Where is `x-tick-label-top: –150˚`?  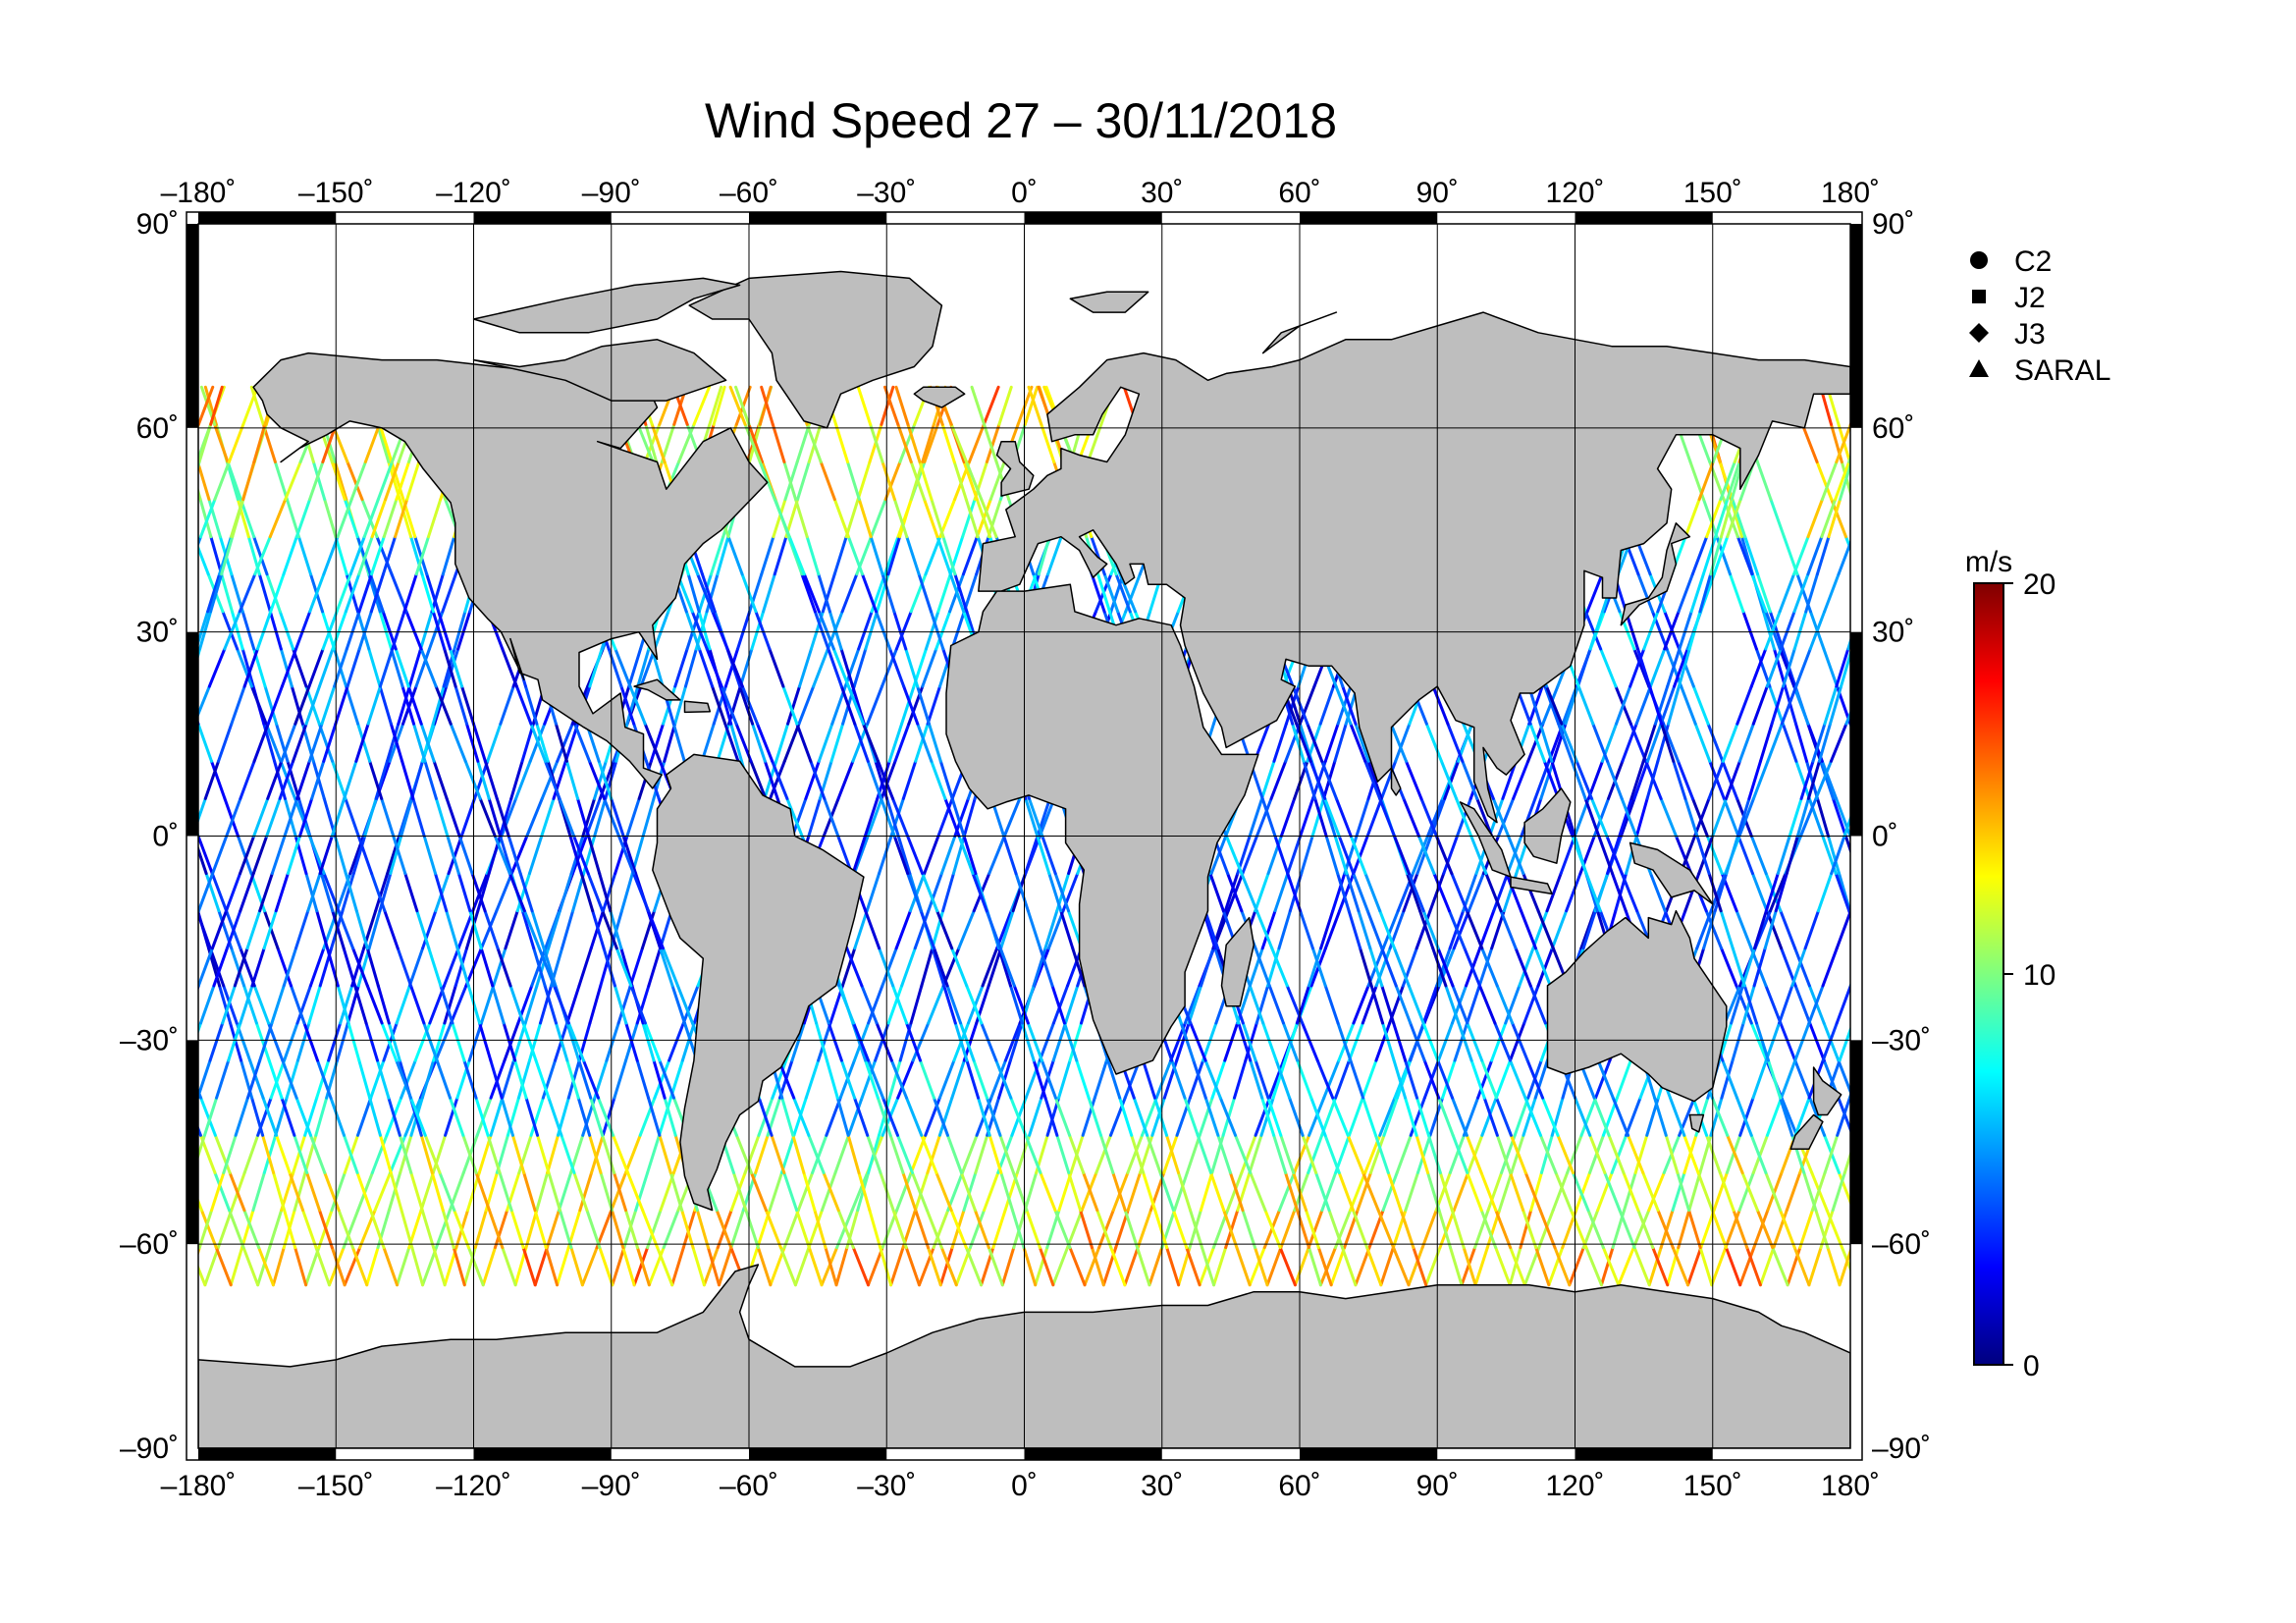 x-tick-label-top: –150˚ is located at coordinates (336, 193).